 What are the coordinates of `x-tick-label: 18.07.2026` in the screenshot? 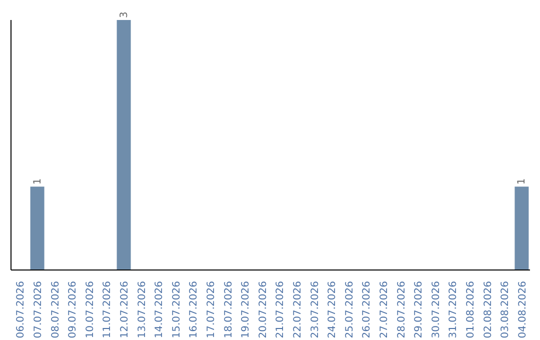 It's located at (228, 309).